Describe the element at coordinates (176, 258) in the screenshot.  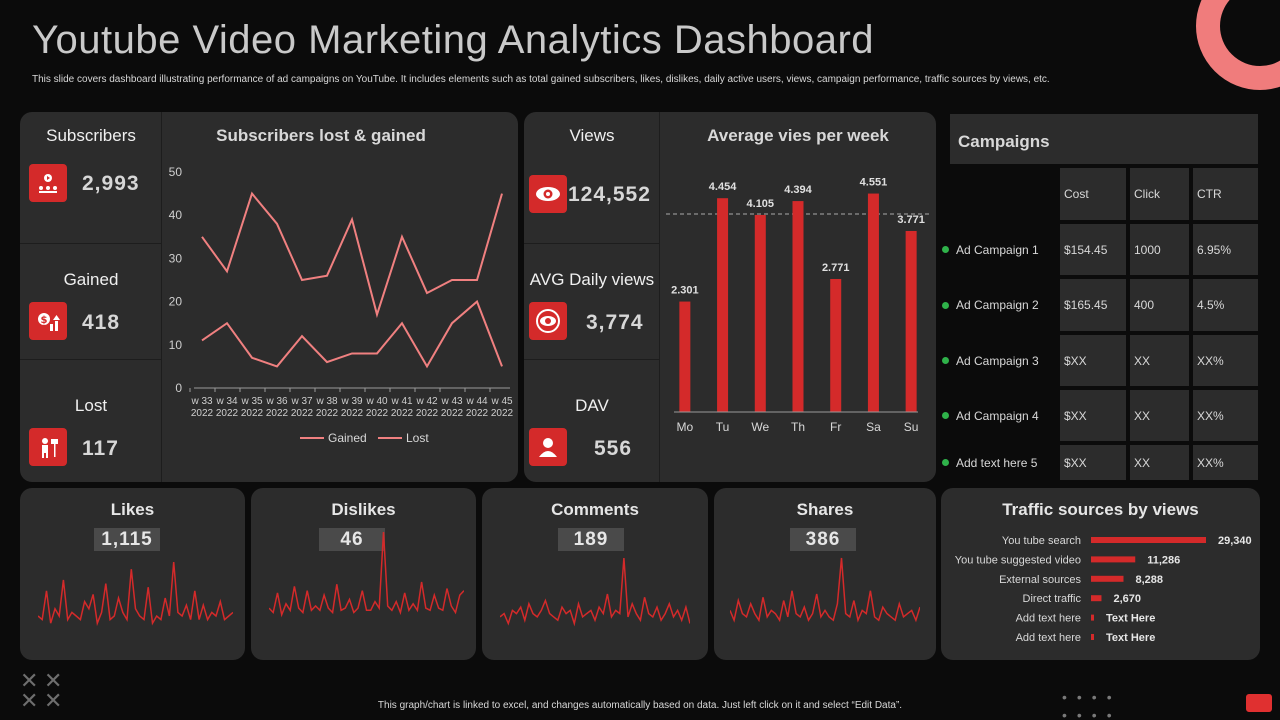
I see `y-tick-label: 30` at that location.